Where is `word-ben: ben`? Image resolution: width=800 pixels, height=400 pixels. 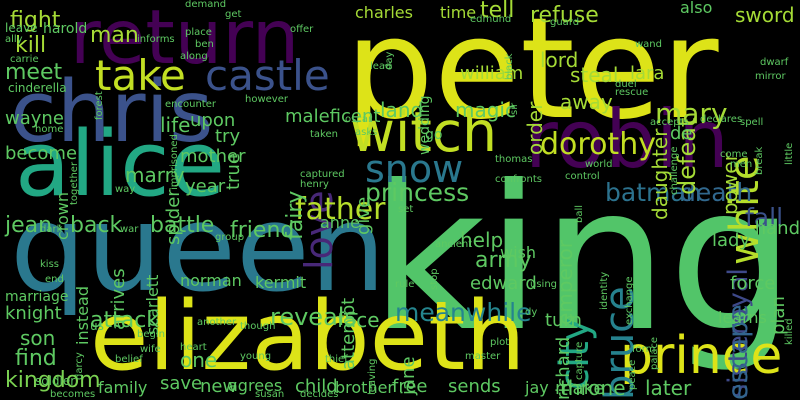
word-ben: ben is located at coordinates (204, 44).